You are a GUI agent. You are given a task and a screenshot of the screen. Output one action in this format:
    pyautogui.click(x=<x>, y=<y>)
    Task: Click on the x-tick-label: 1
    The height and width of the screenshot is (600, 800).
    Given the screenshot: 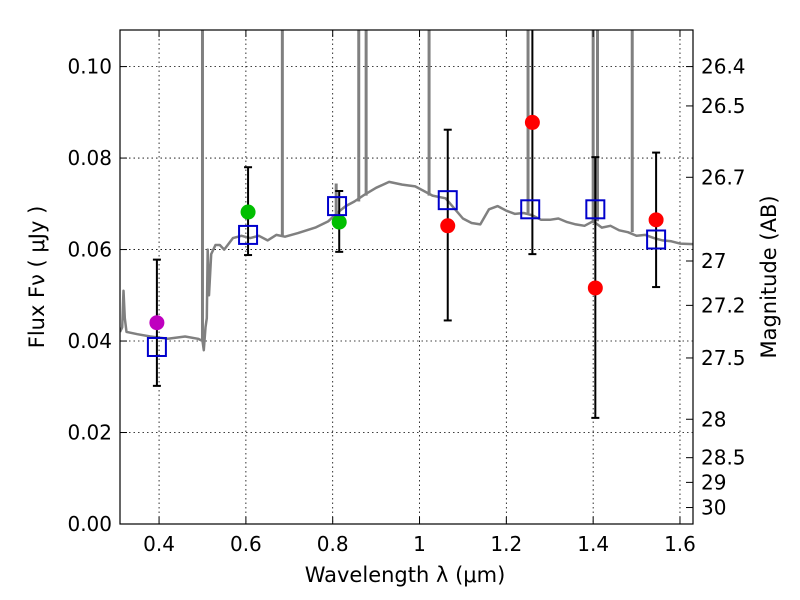 What is the action you would take?
    pyautogui.click(x=419, y=544)
    